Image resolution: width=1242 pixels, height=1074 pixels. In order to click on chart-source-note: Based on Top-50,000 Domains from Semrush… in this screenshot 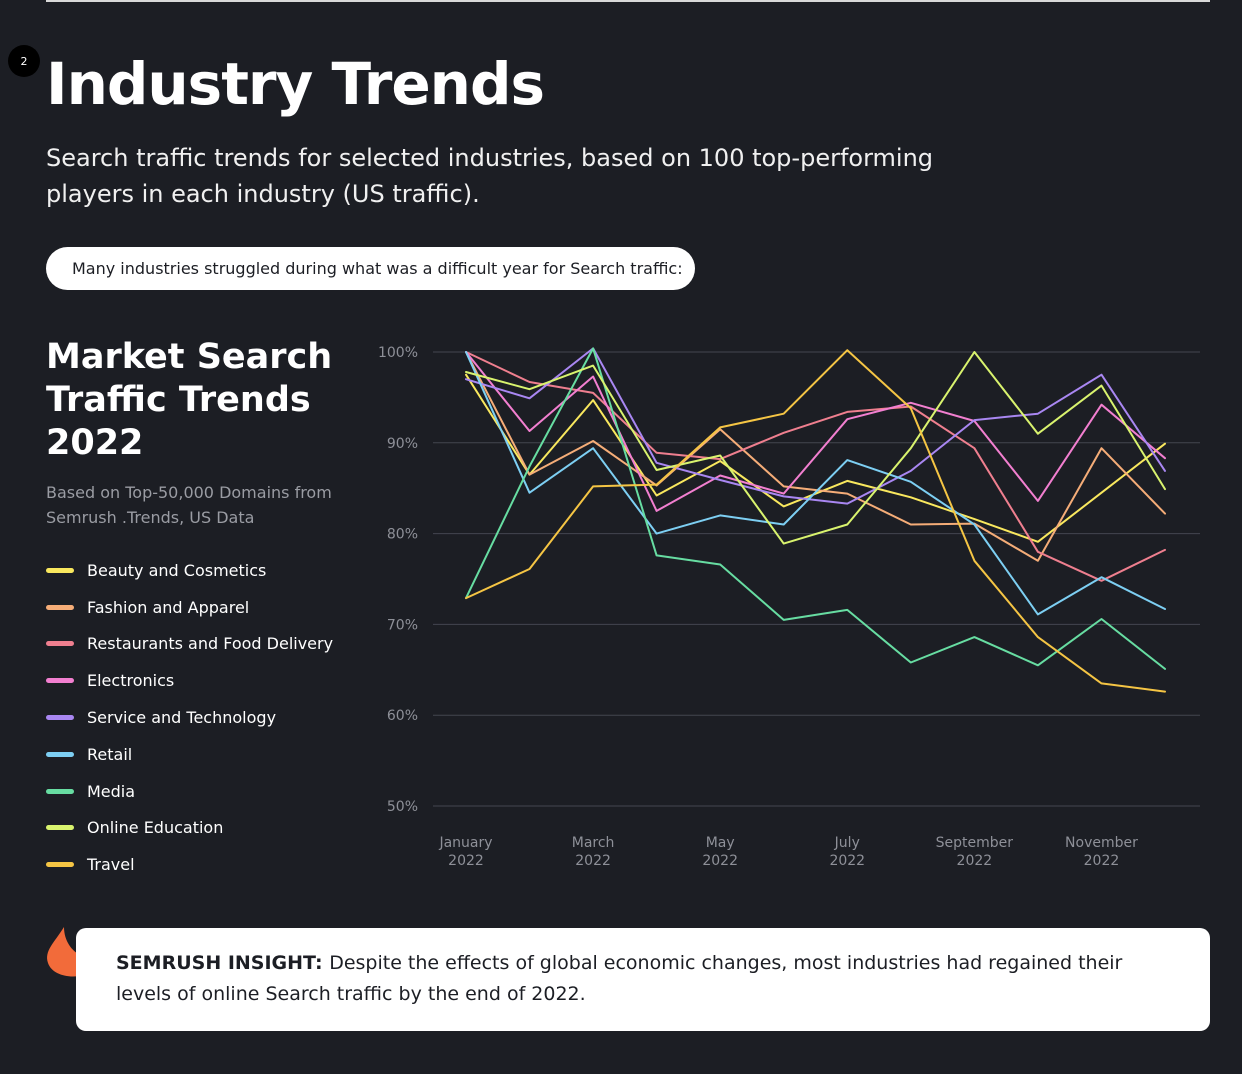, I will do `click(189, 505)`.